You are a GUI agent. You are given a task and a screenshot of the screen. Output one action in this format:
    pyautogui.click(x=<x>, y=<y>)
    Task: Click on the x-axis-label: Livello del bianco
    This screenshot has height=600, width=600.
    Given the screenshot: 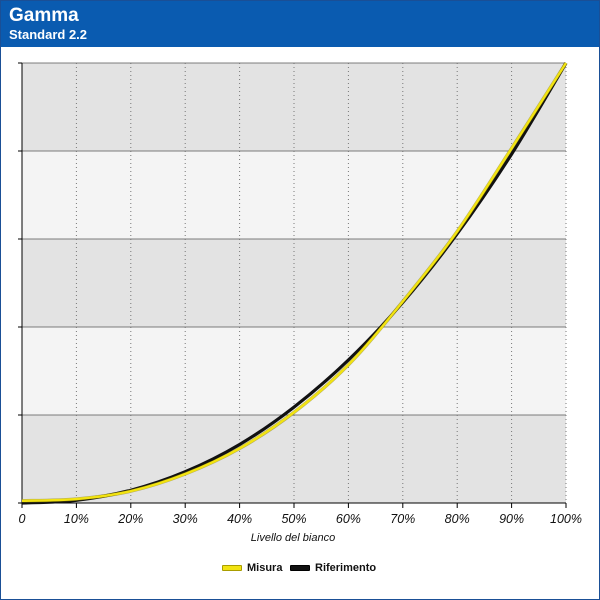 What is the action you would take?
    pyautogui.click(x=293, y=538)
    